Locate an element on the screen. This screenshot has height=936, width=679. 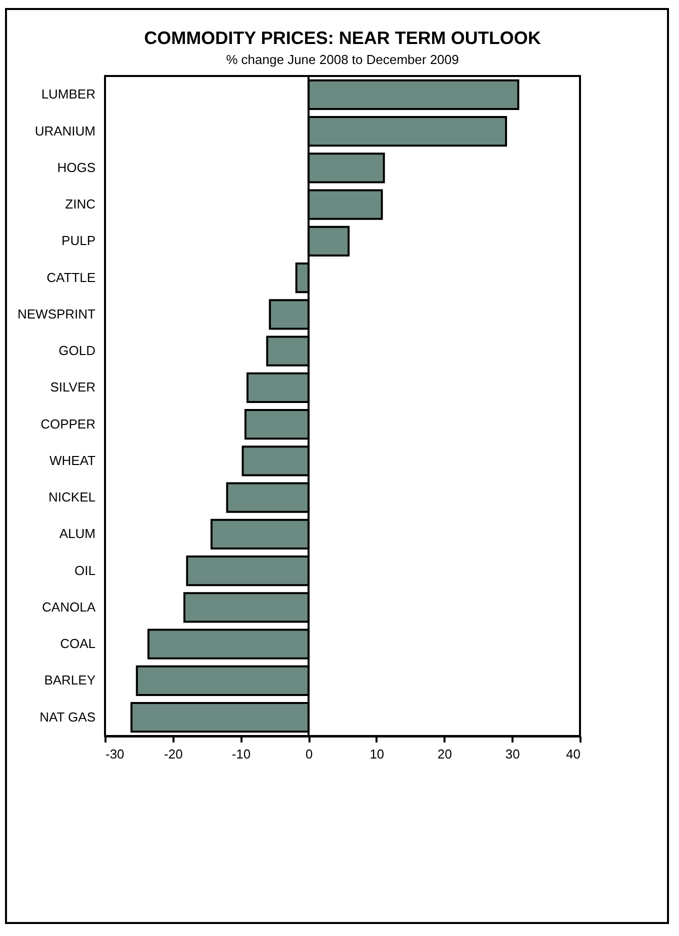
x-tick-label: -30 is located at coordinates (115, 754).